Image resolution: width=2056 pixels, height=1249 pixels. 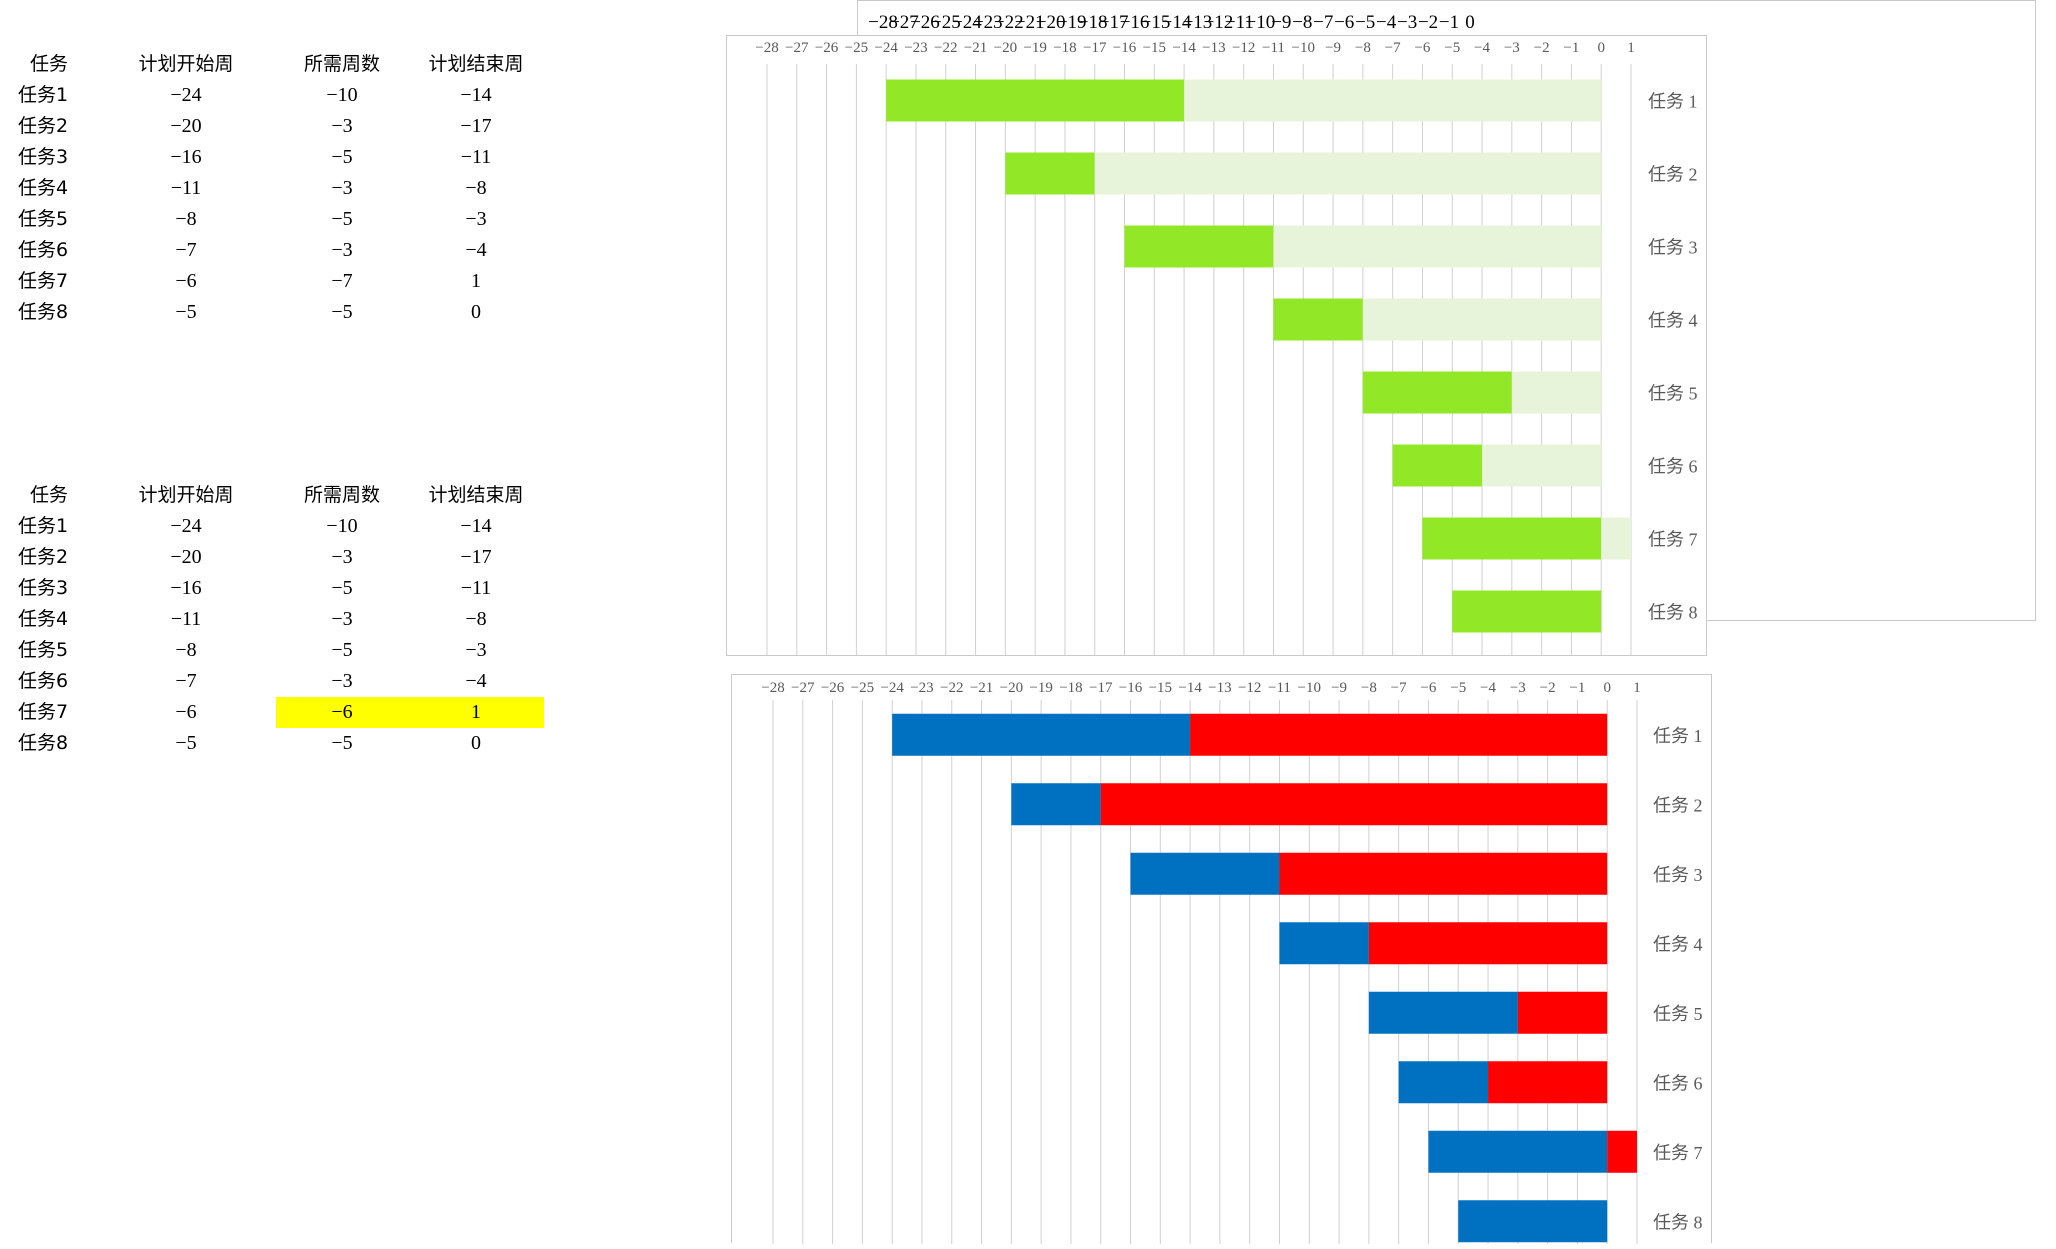 What do you see at coordinates (1678, 1153) in the screenshot?
I see `category-label: 任务 7` at bounding box center [1678, 1153].